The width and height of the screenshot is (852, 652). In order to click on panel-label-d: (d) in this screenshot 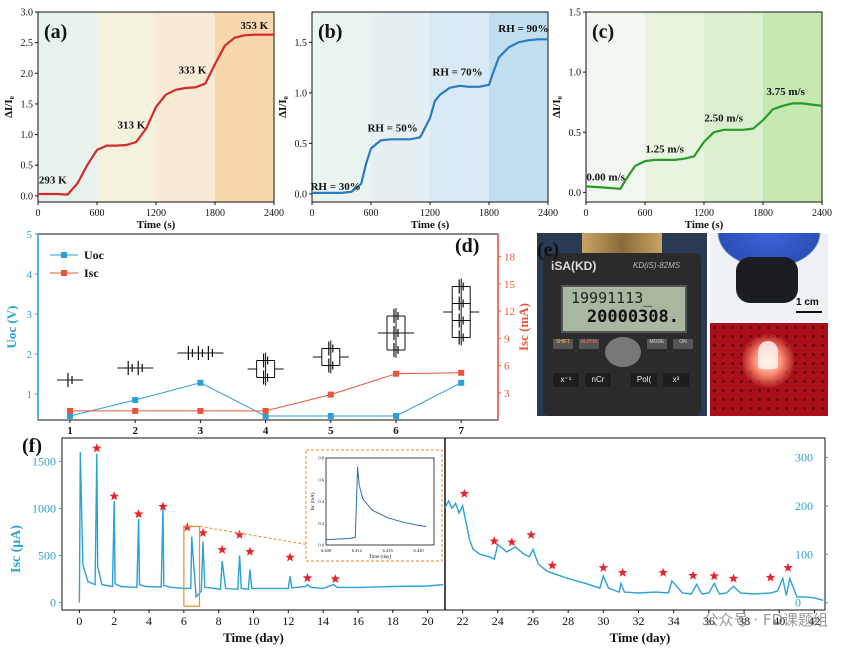, I will do `click(467, 246)`.